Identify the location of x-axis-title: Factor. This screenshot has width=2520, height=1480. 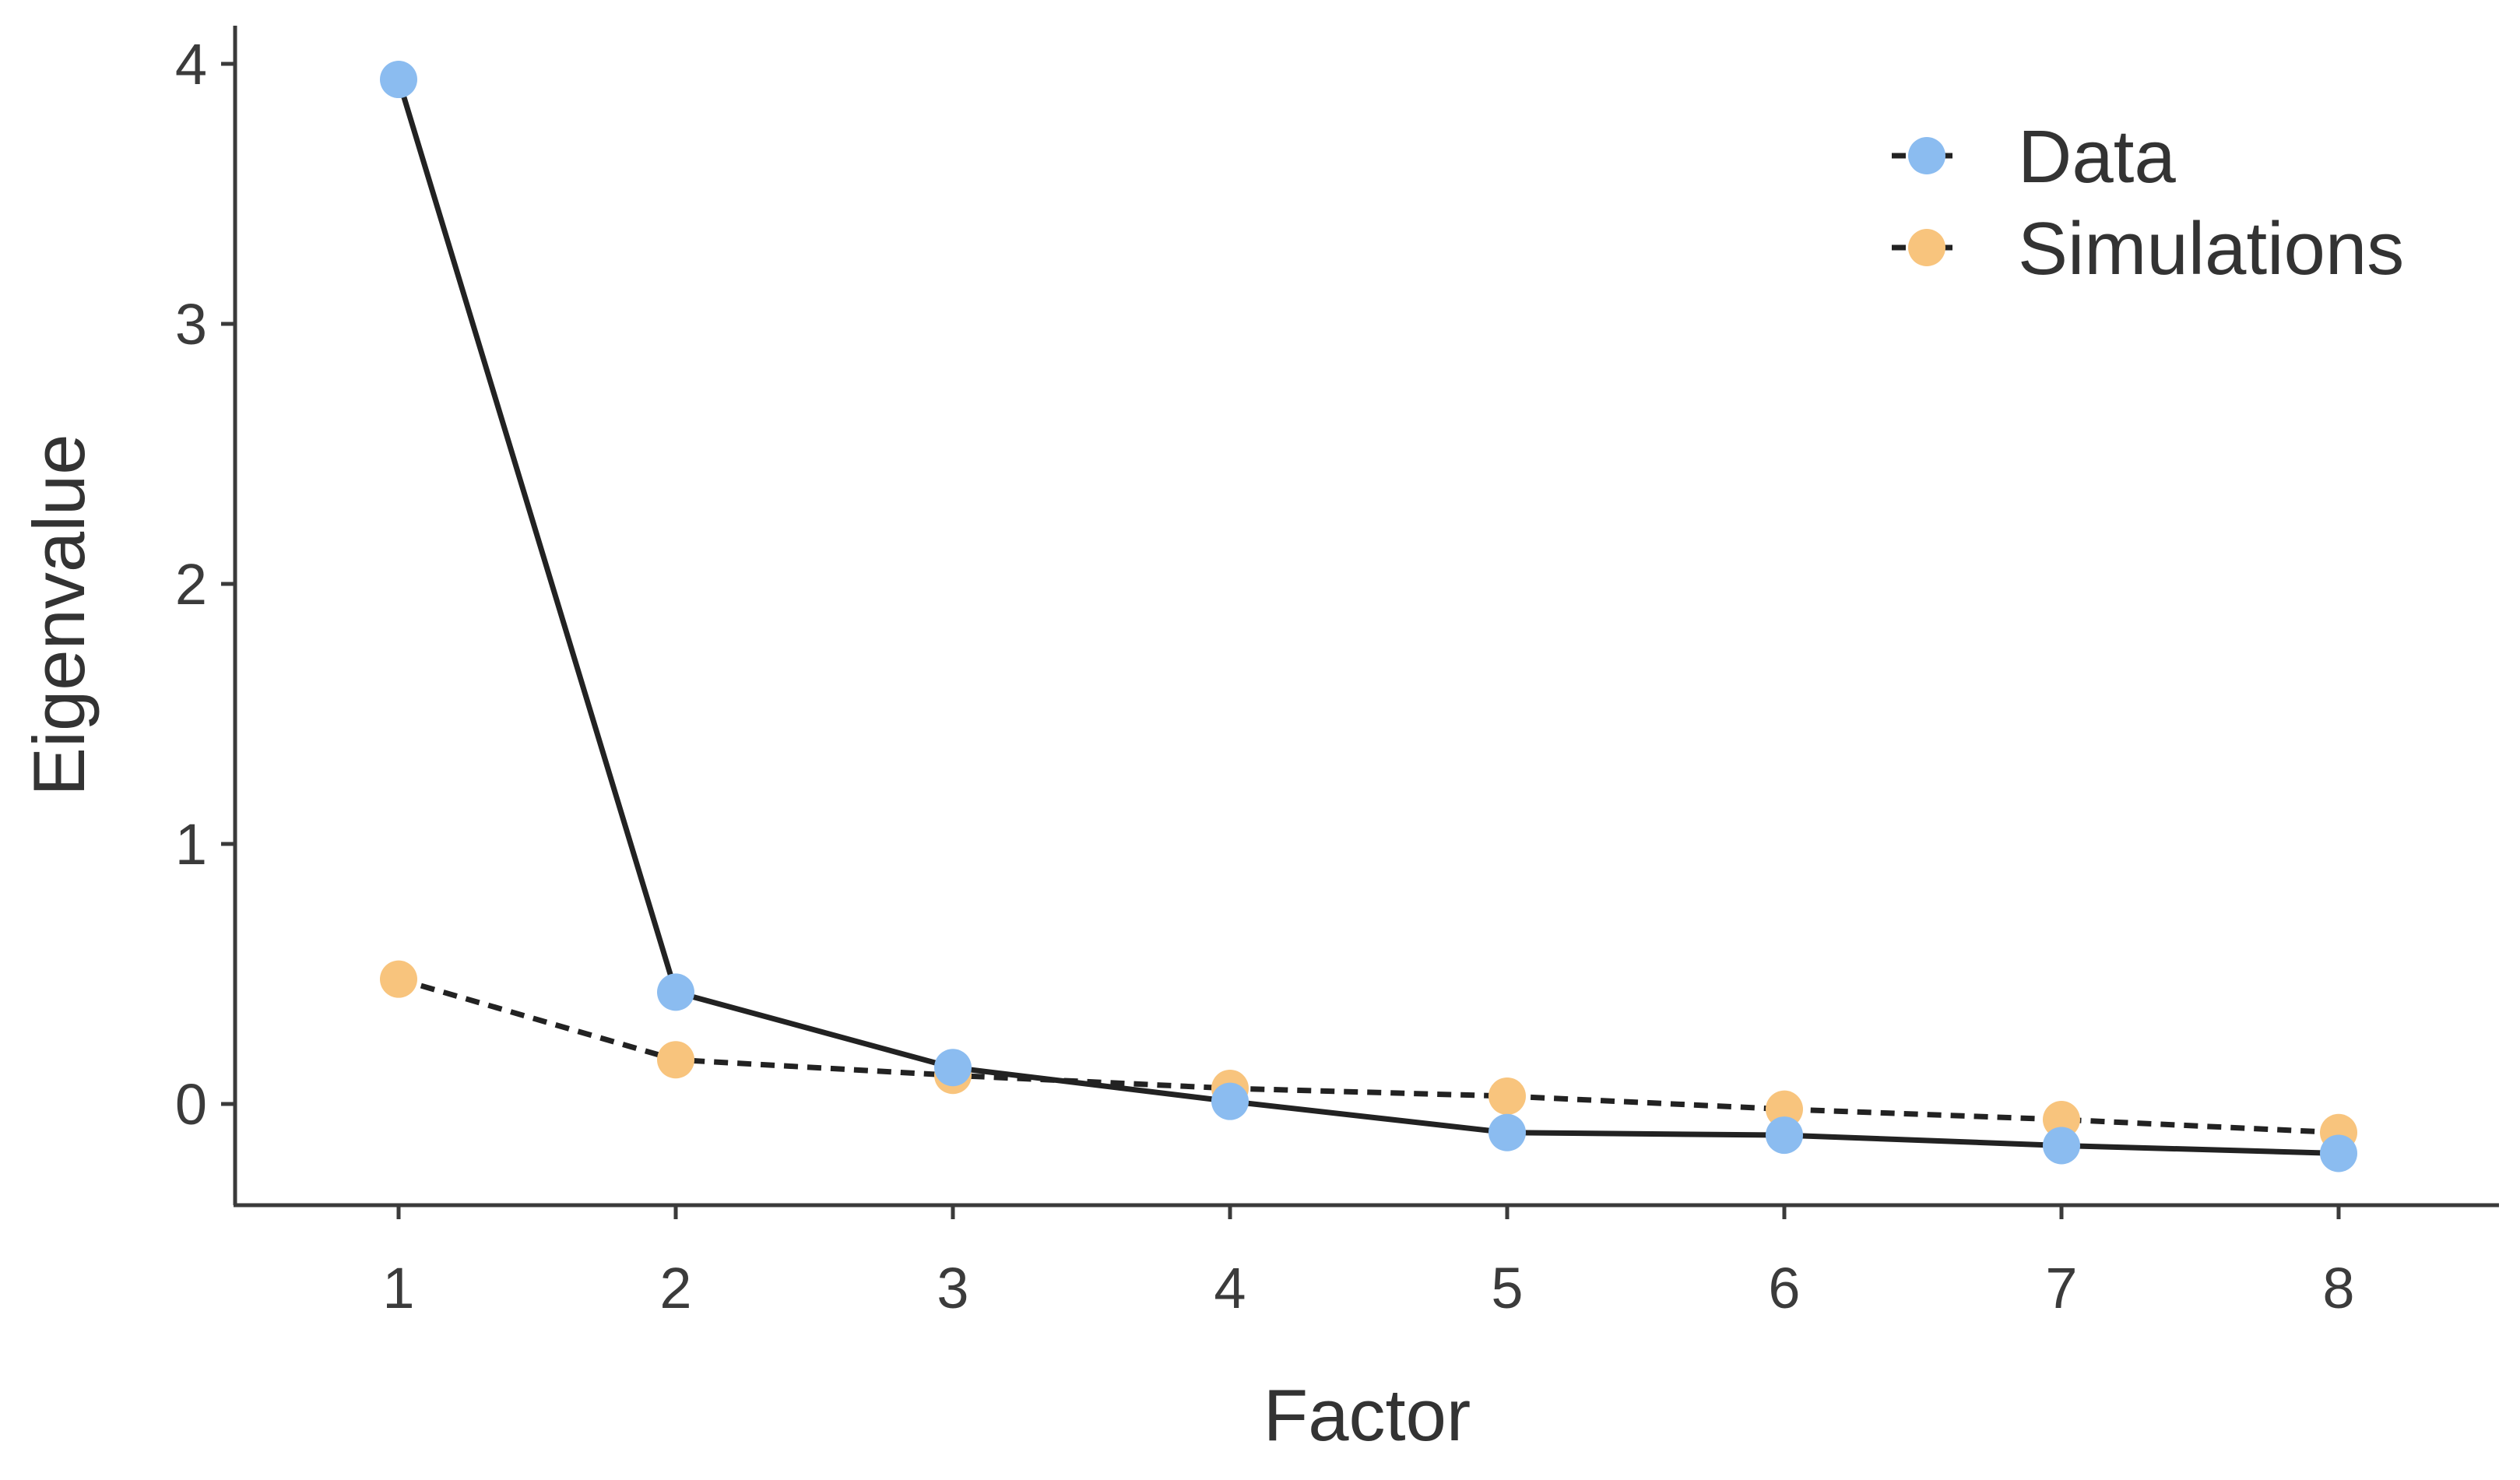
(1368, 1415).